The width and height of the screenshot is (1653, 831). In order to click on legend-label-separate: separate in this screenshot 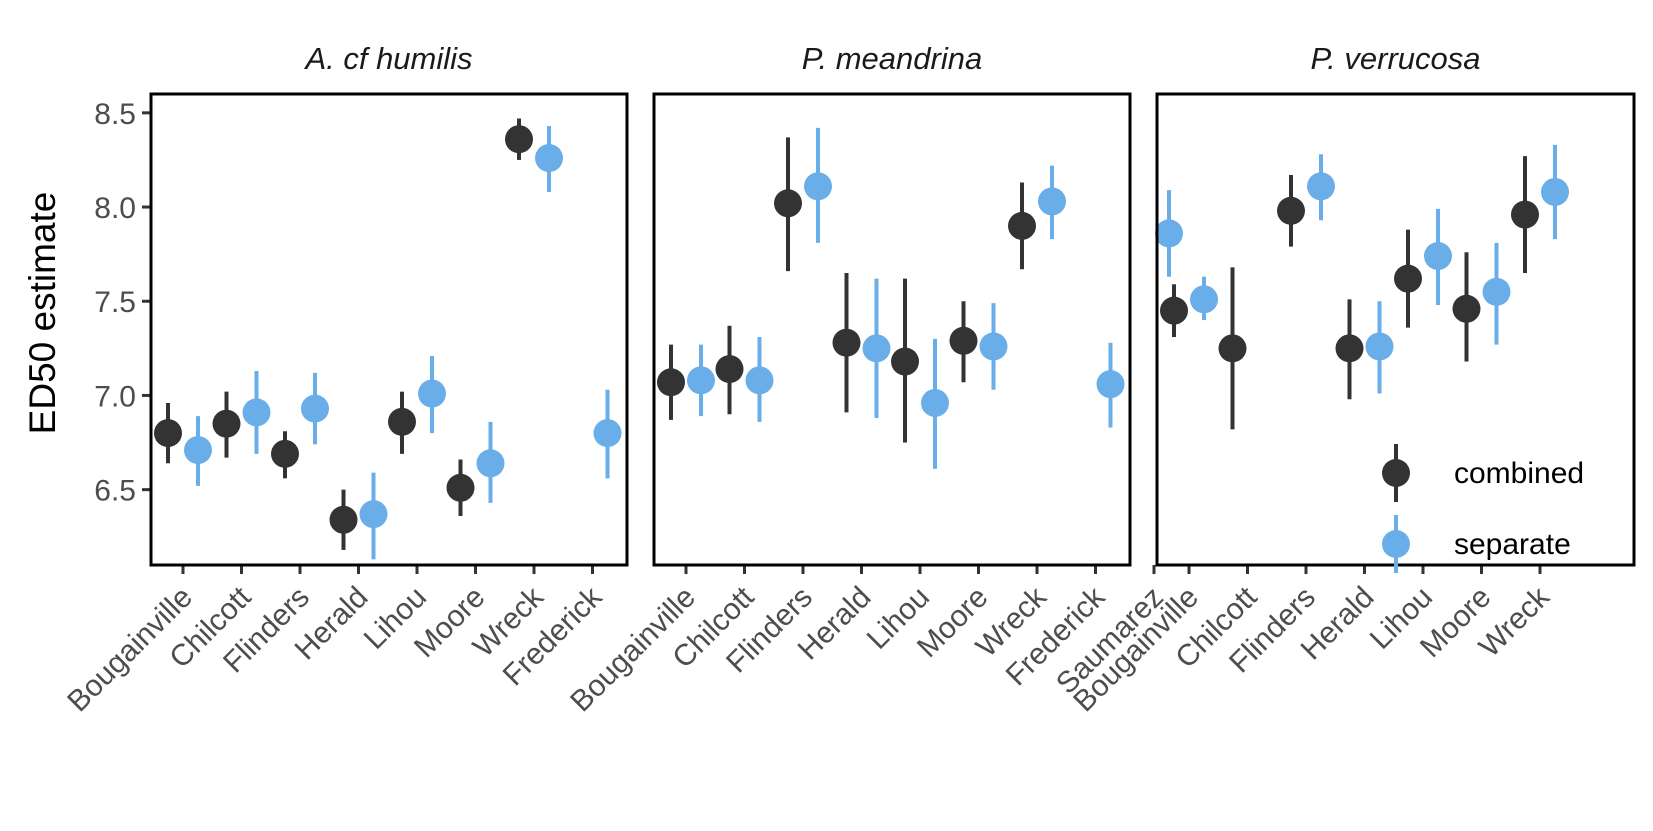, I will do `click(1512, 544)`.